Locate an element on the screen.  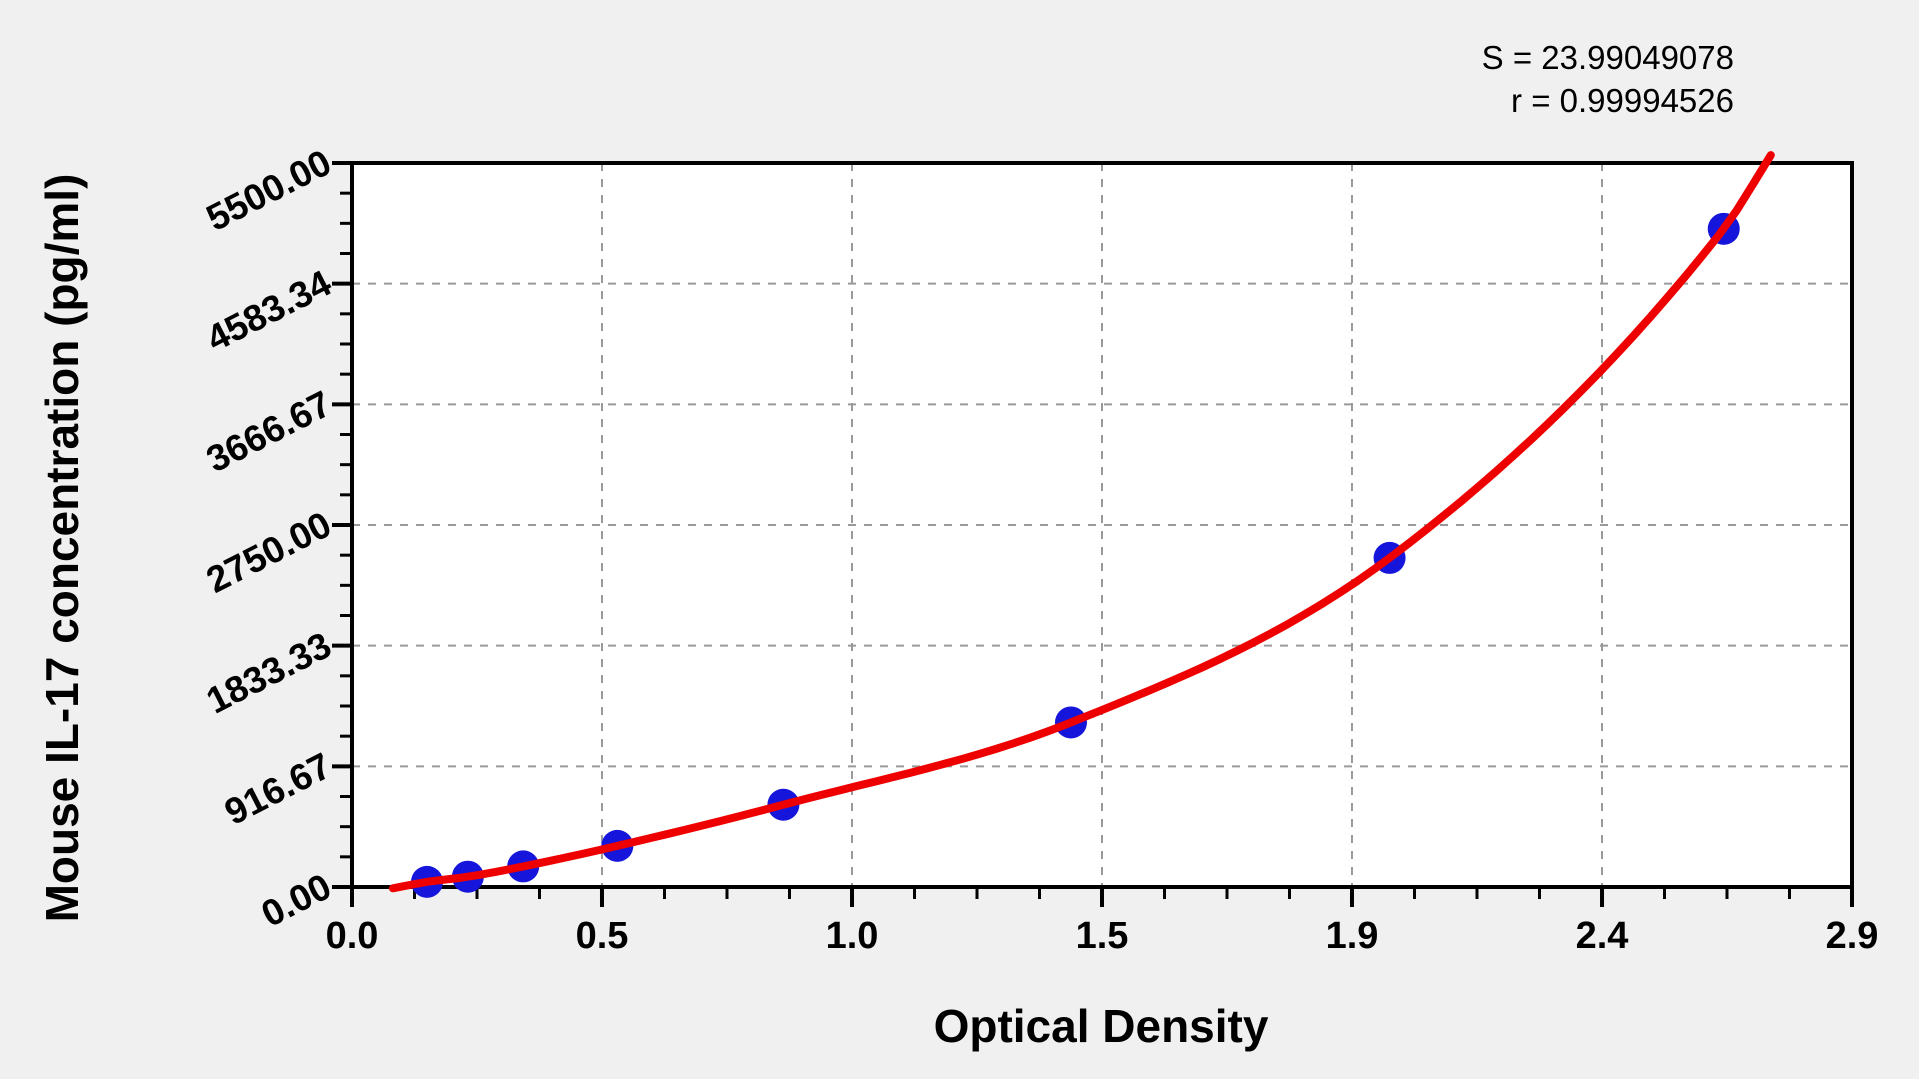
x-tick-label: 0.5 is located at coordinates (602, 936).